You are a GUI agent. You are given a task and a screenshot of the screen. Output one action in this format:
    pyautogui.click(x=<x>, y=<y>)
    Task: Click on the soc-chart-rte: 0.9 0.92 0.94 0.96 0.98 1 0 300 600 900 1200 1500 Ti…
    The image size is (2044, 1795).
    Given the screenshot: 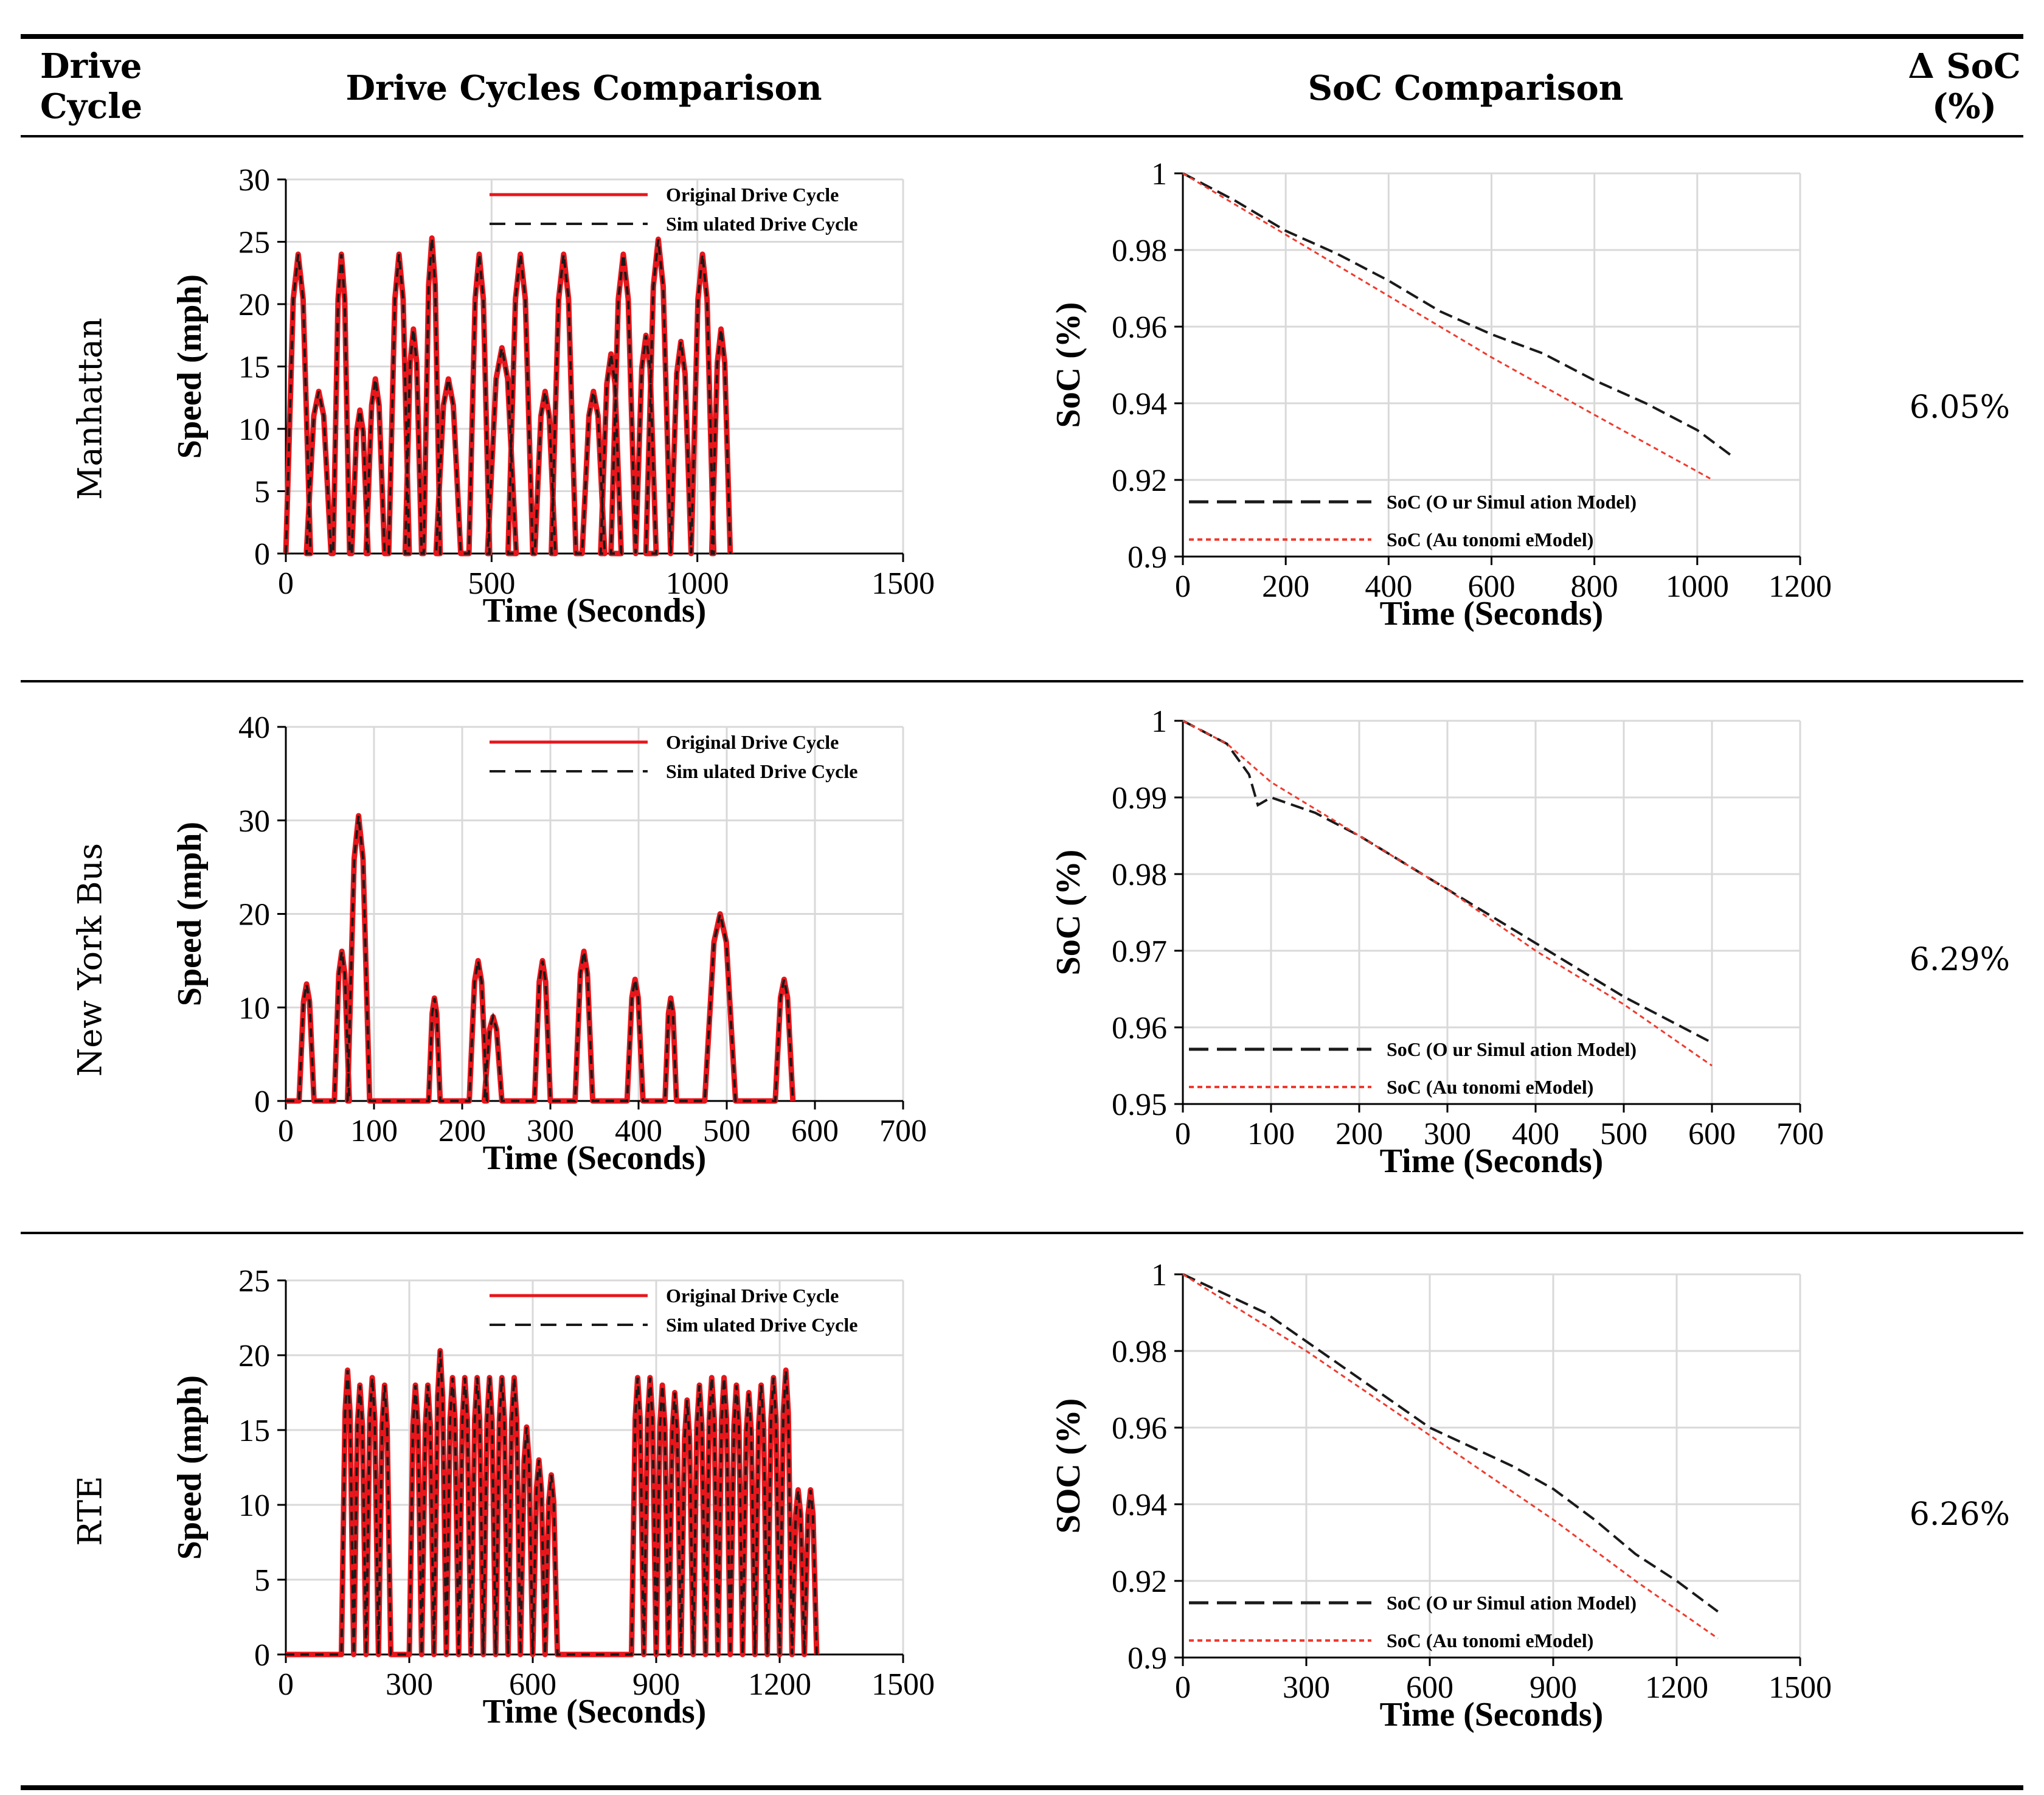 What is the action you would take?
    pyautogui.click(x=1441, y=1496)
    